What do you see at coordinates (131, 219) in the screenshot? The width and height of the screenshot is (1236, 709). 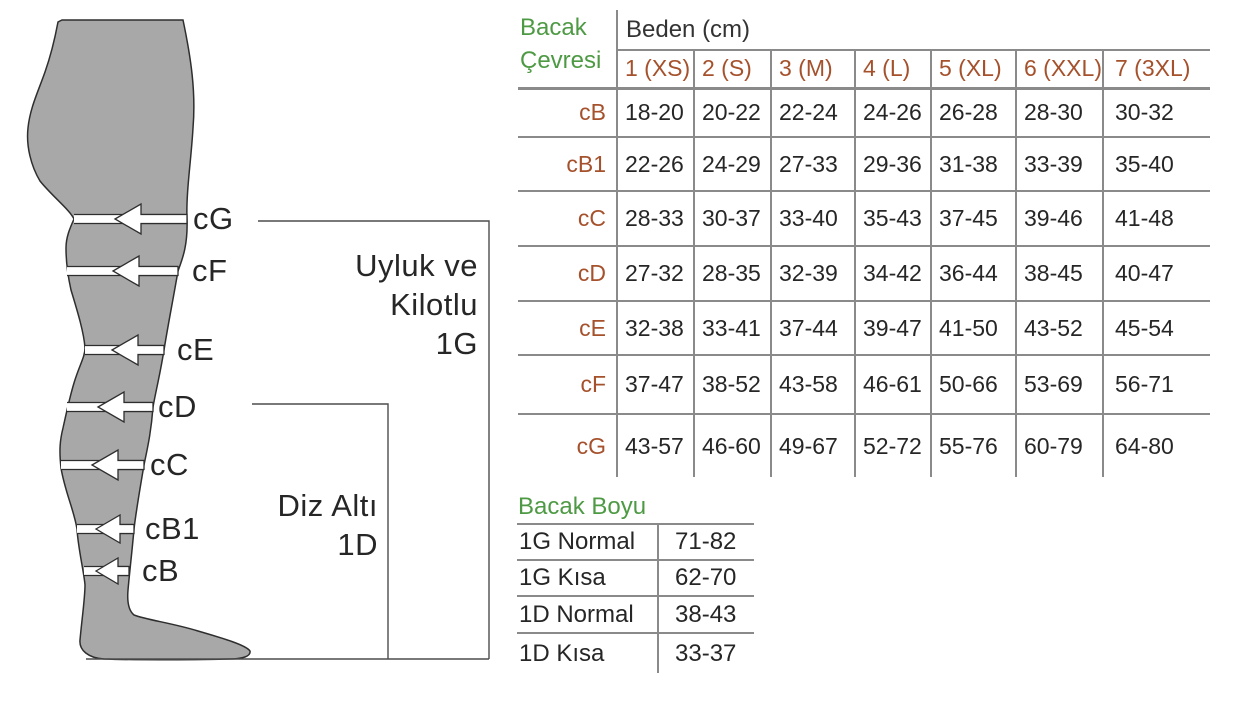 I see `measurement-arrow-cG` at bounding box center [131, 219].